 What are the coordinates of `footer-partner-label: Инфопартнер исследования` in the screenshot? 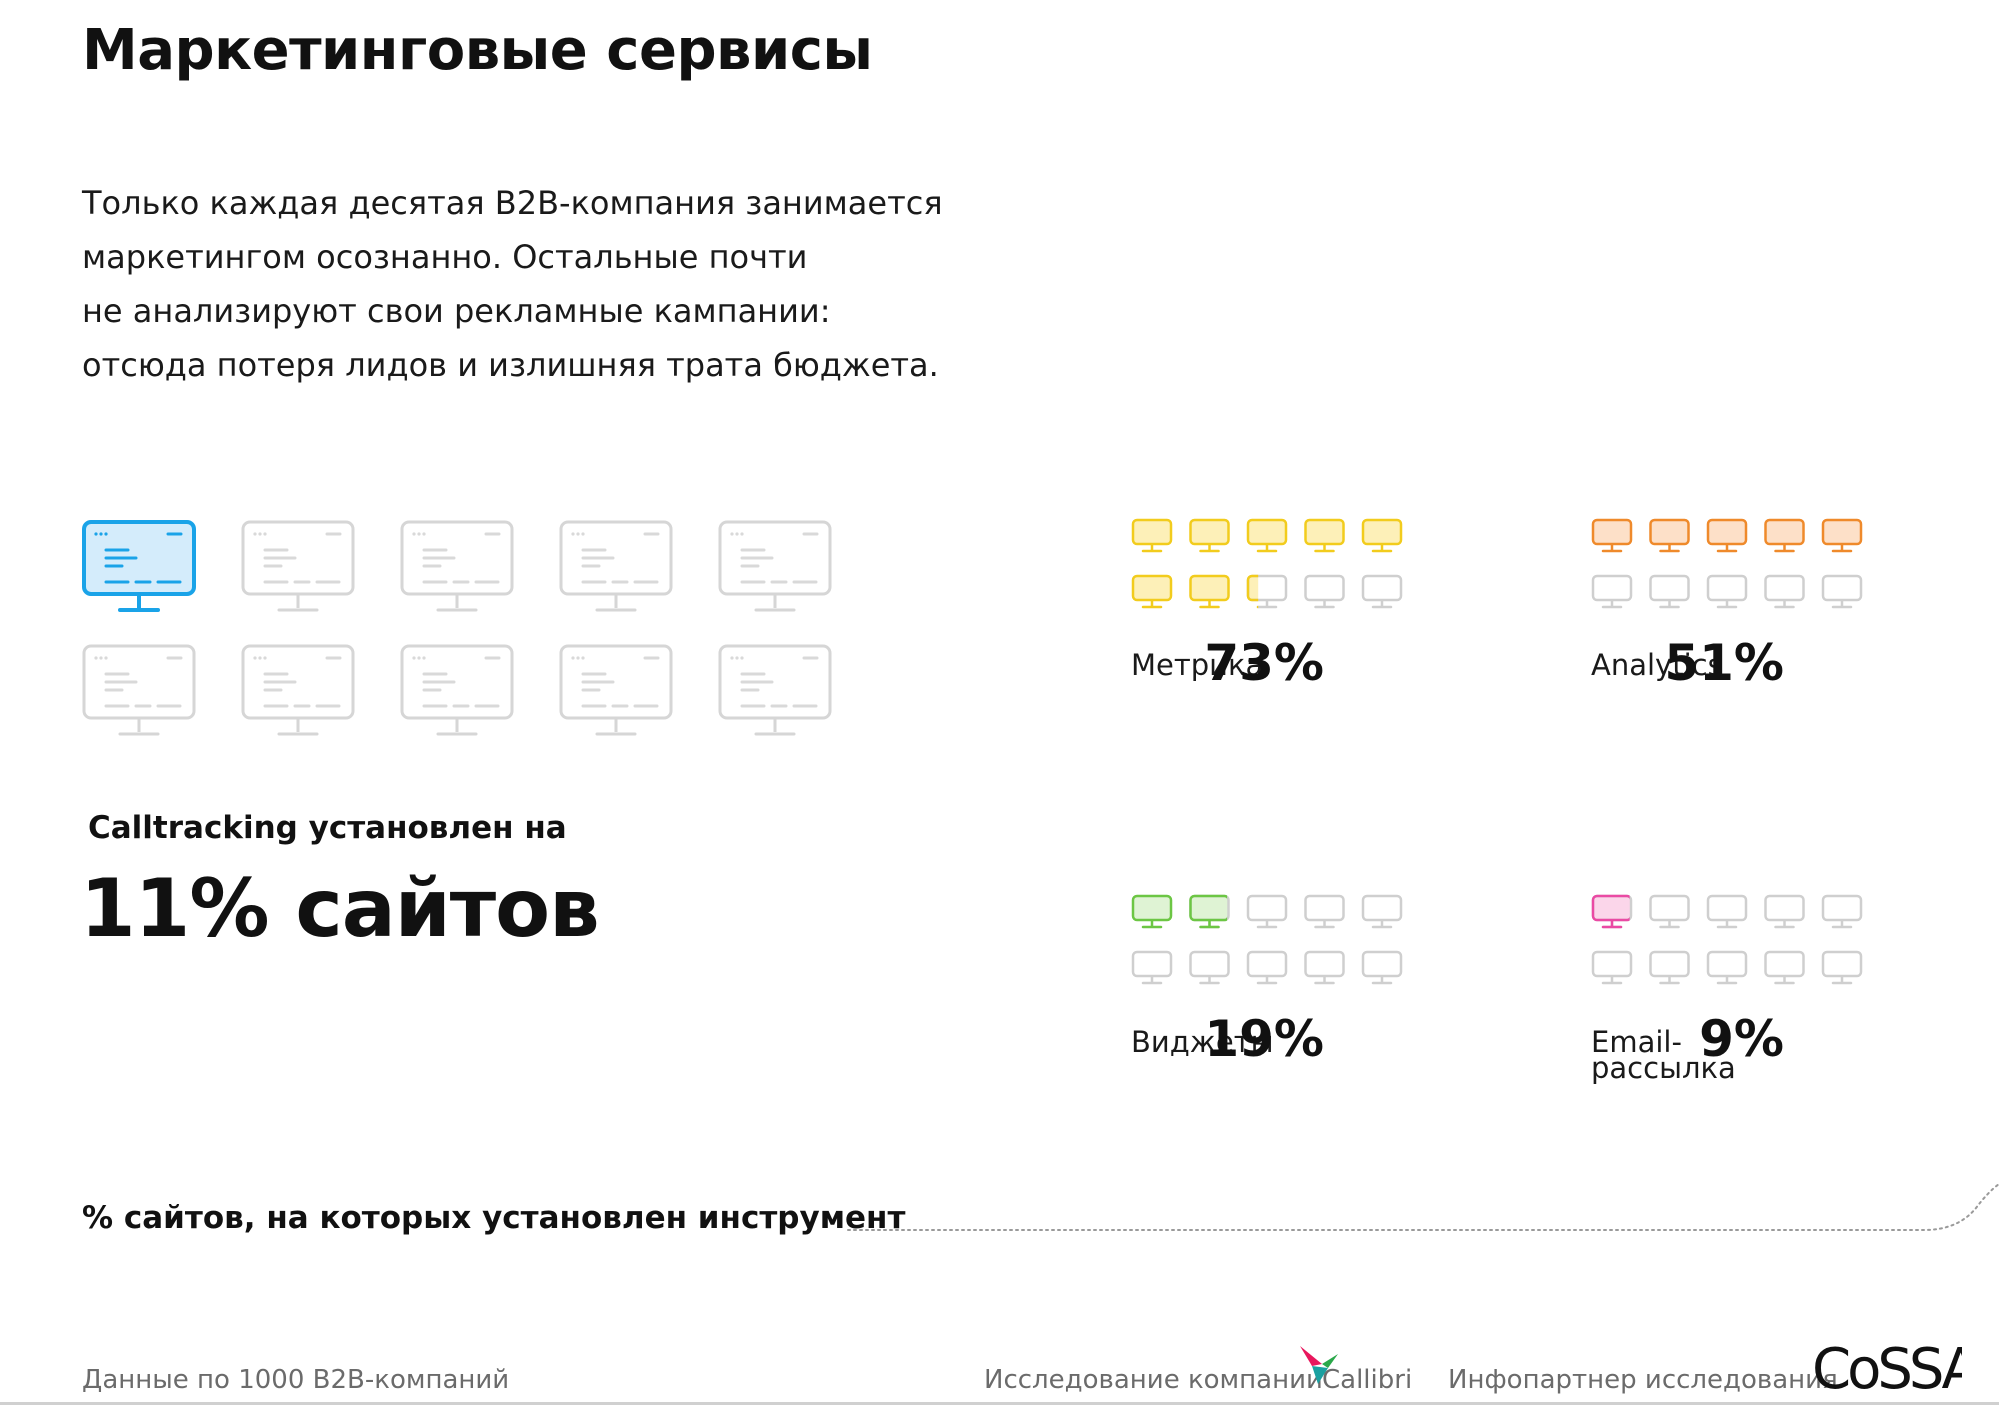 It's located at (1643, 1380).